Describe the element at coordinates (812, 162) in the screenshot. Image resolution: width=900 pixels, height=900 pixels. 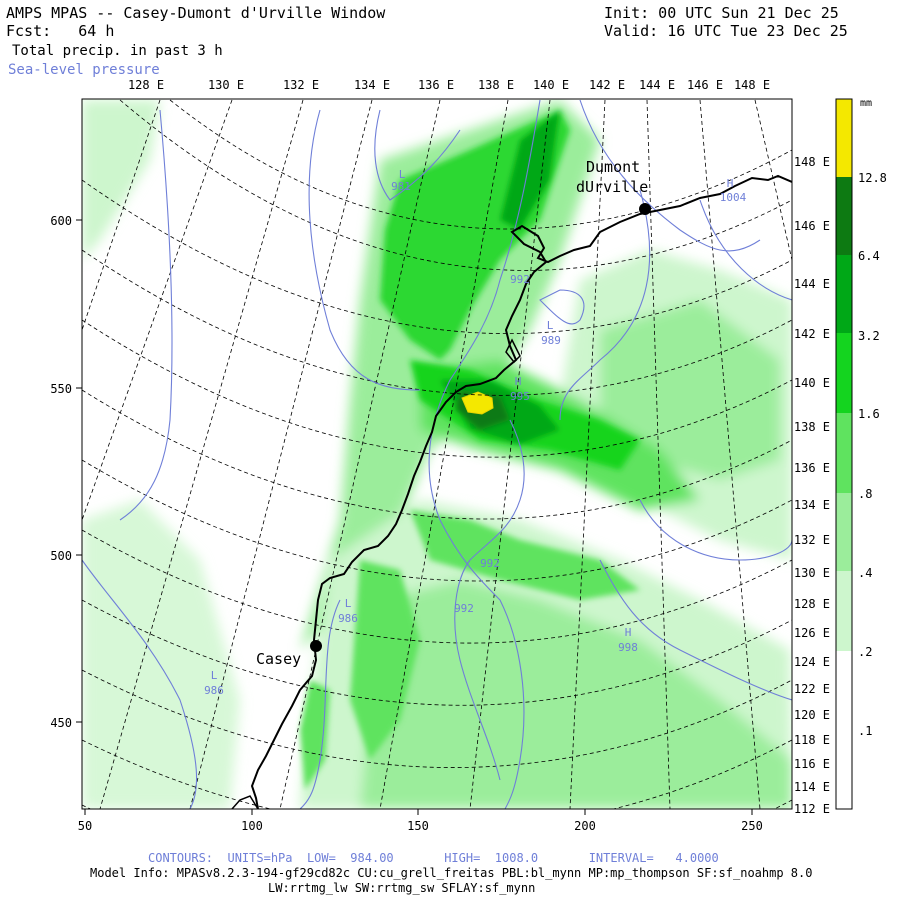
I see `right-lon-label: 148 E` at that location.